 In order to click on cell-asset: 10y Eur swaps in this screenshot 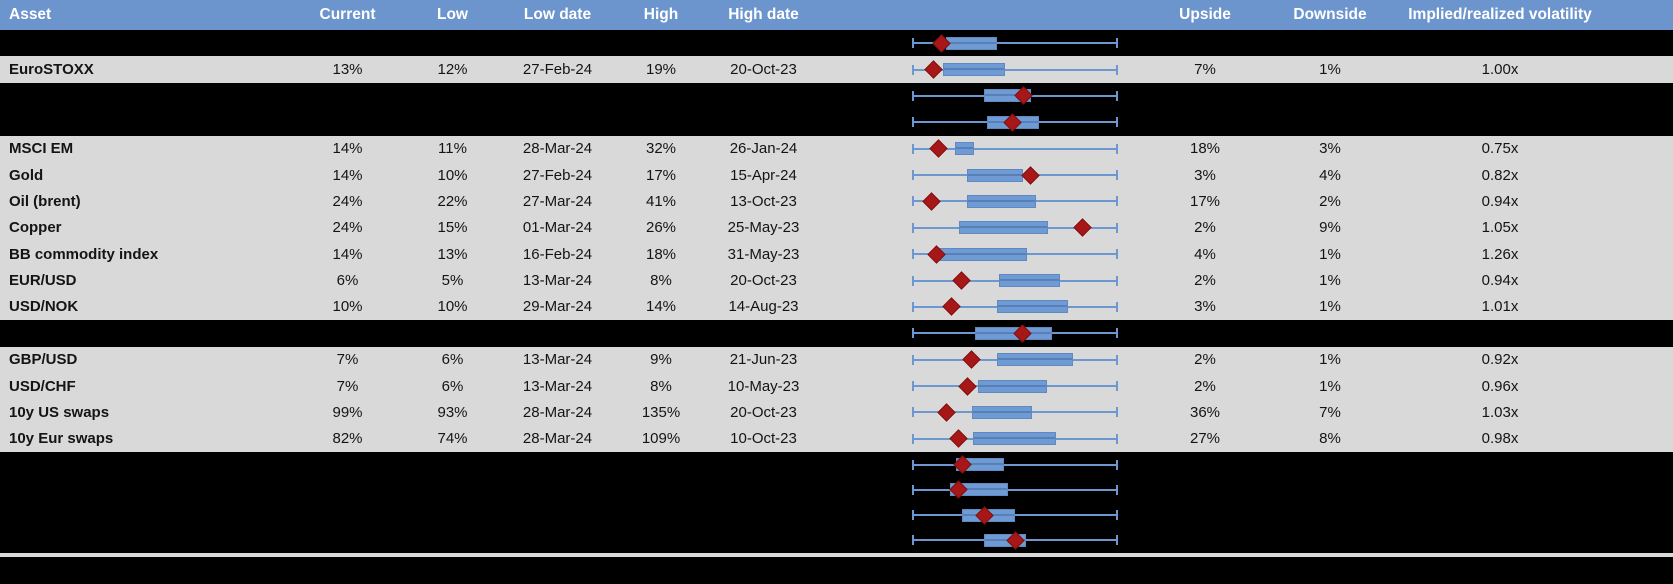, I will do `click(61, 439)`.